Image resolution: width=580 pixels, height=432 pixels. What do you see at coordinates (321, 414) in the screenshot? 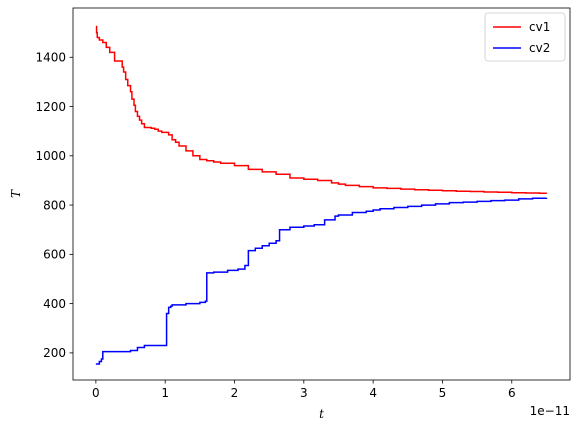
I see `x-axis-label: t` at bounding box center [321, 414].